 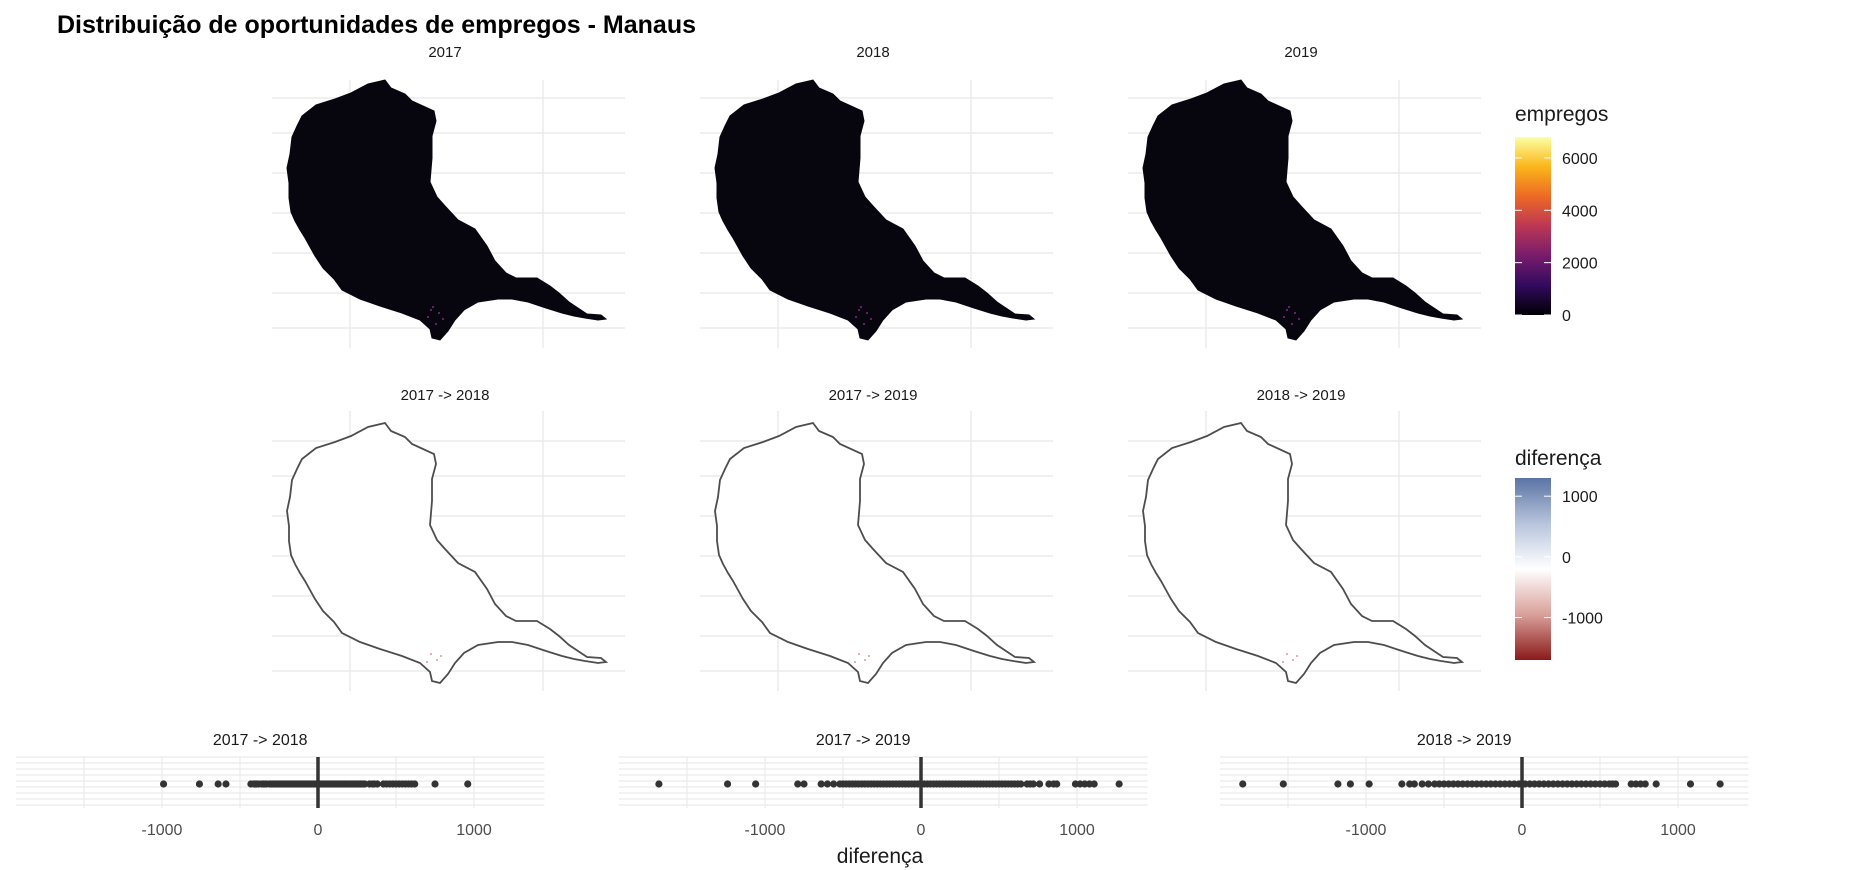 What do you see at coordinates (880, 856) in the screenshot?
I see `x-axis-label: diferença` at bounding box center [880, 856].